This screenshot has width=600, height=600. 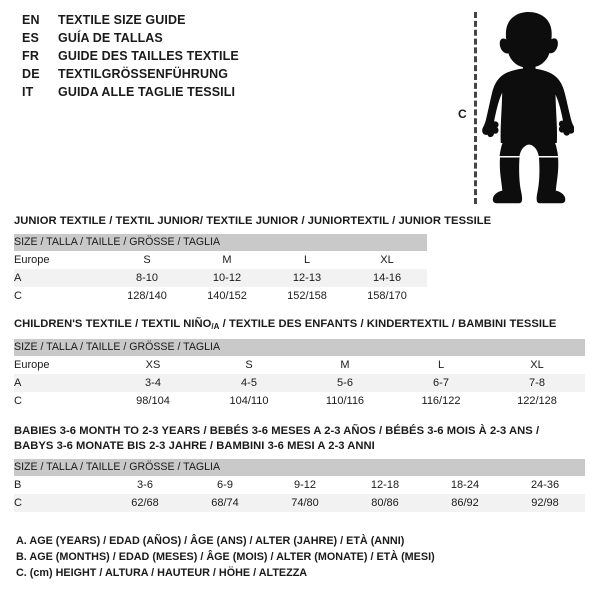 I want to click on table-row: C 98/104 104/110 110/116 116/122 122/128, so click(x=300, y=401).